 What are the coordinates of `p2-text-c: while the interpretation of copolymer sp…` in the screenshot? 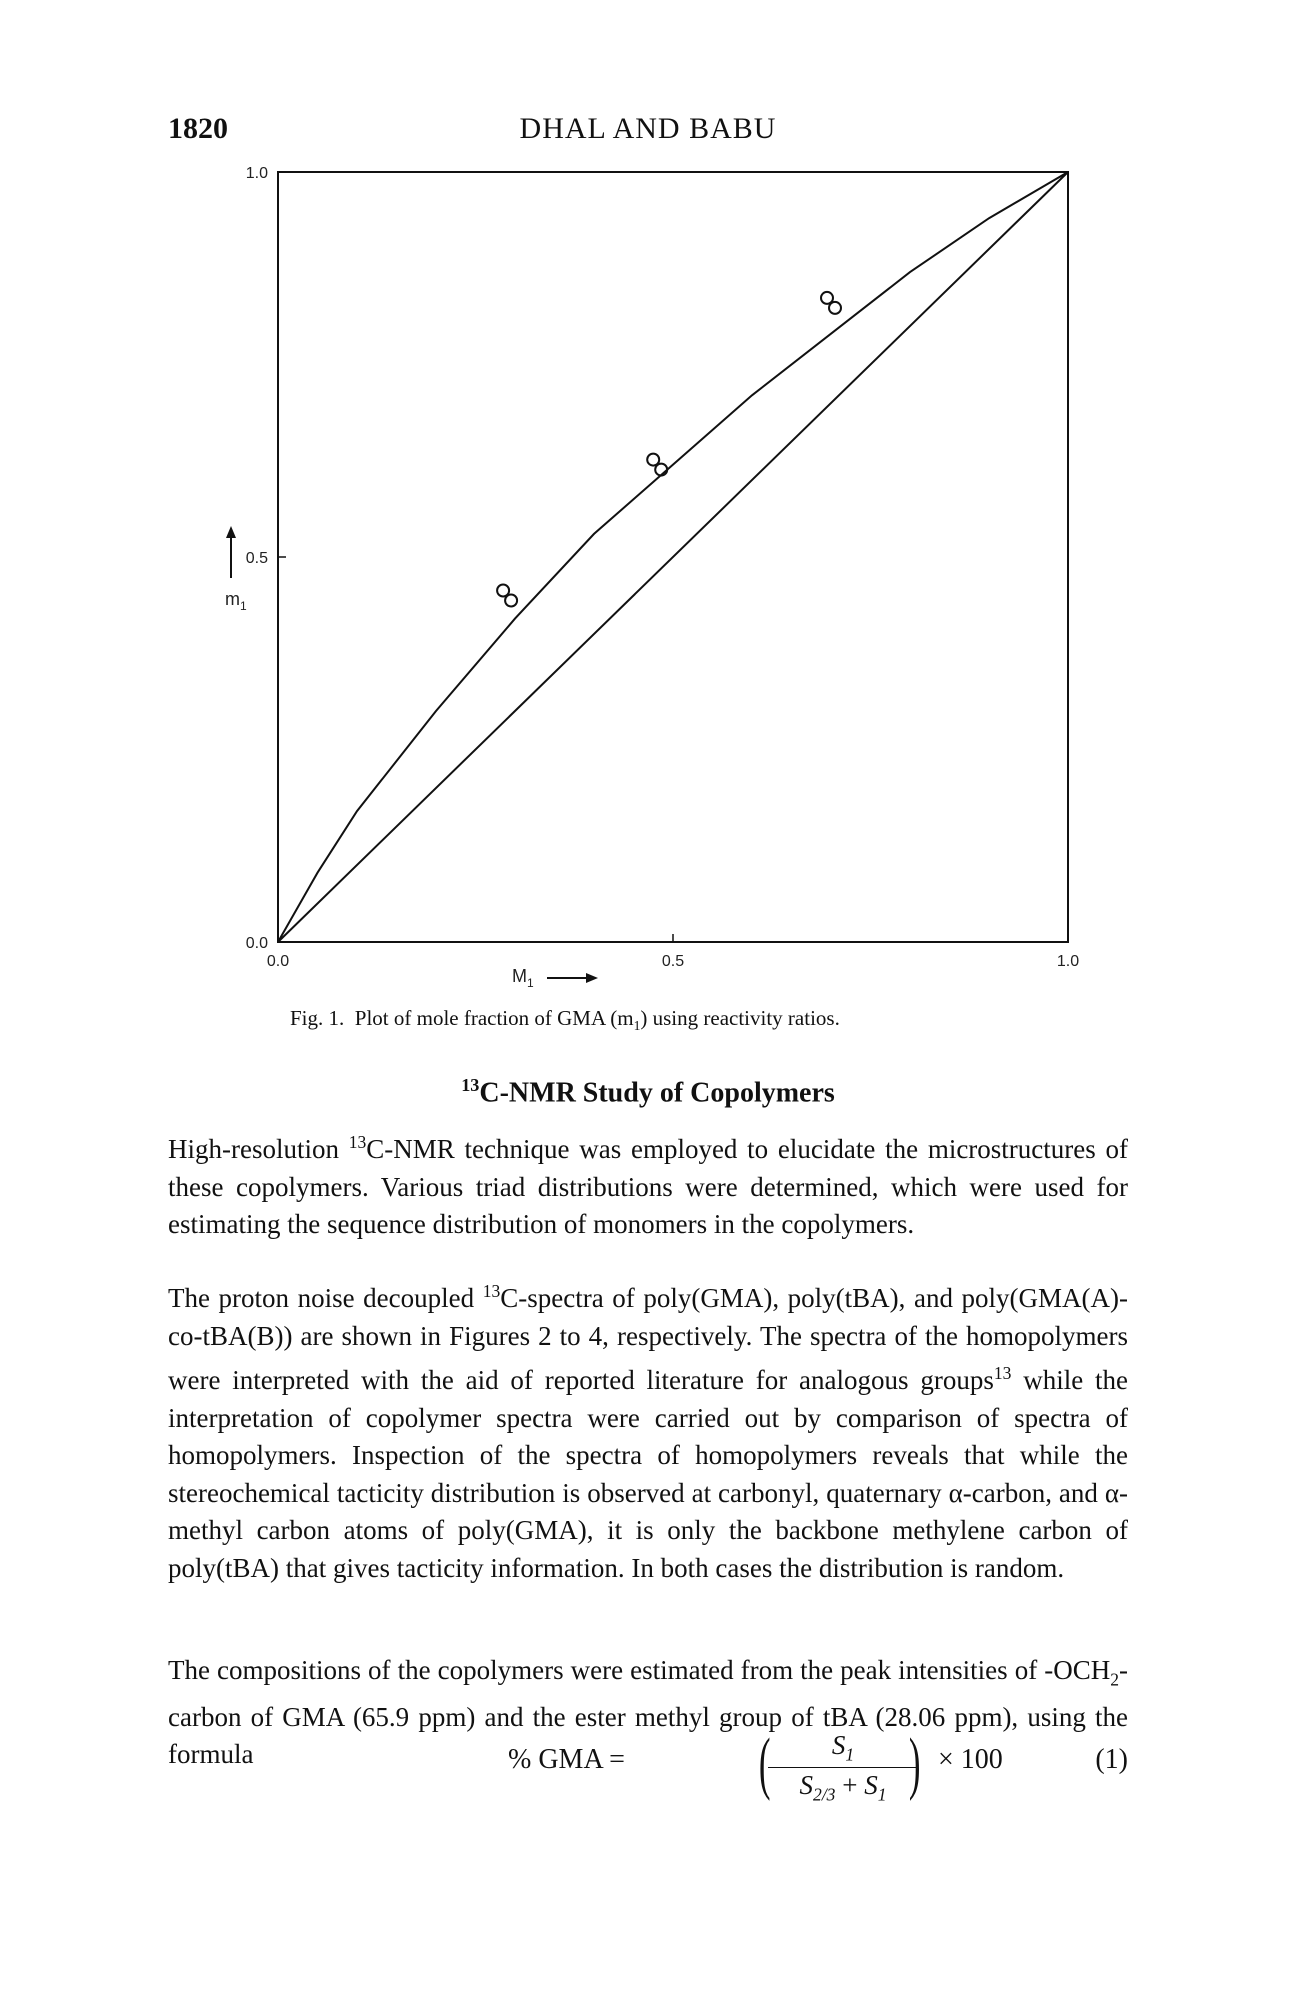 It's located at (648, 1474).